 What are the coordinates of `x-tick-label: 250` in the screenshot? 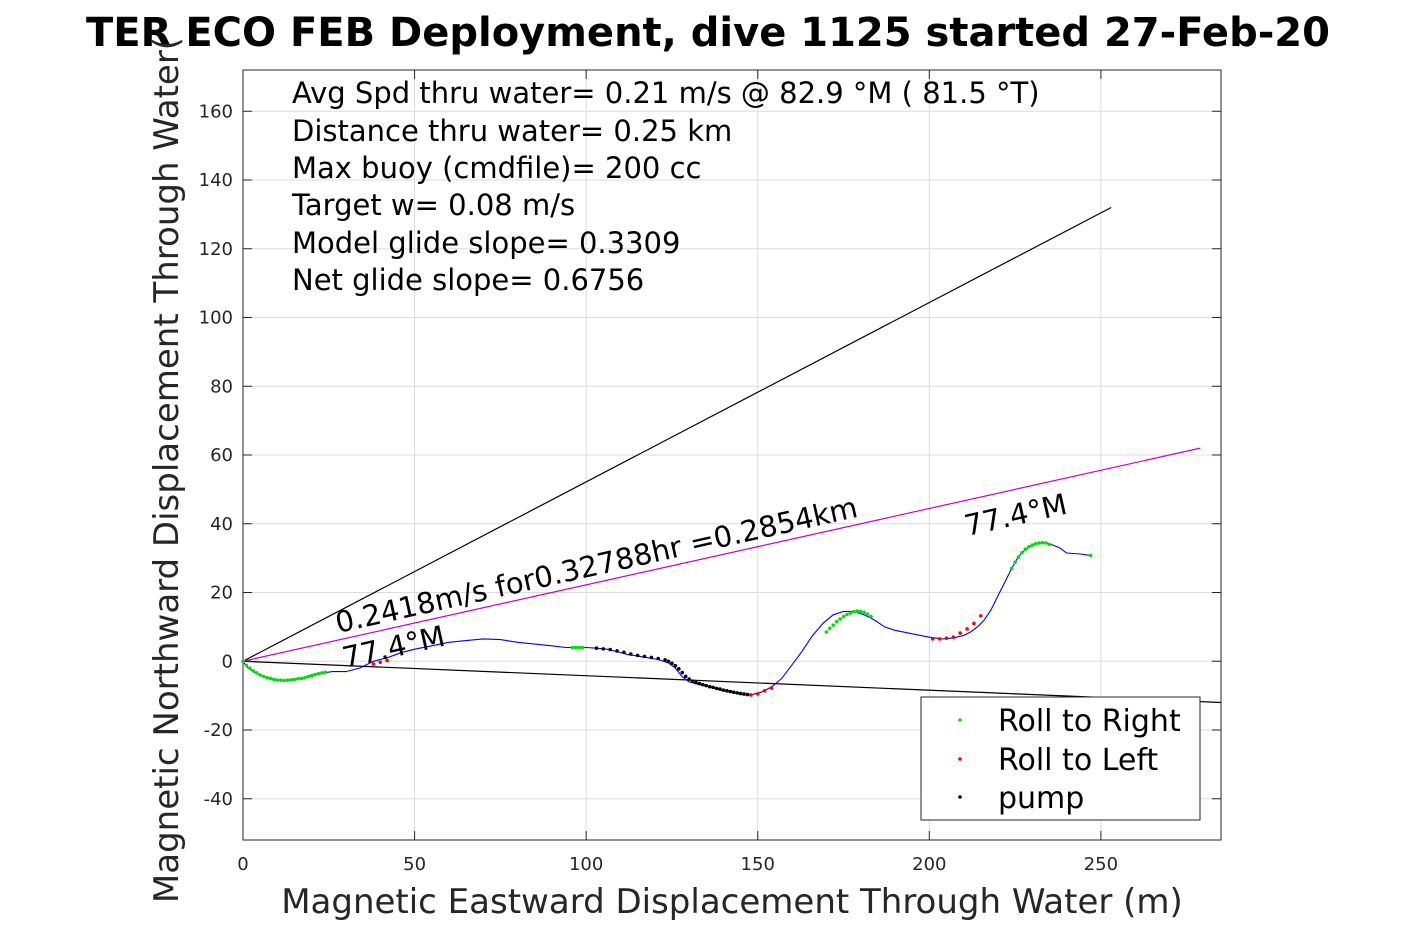 It's located at (1101, 864).